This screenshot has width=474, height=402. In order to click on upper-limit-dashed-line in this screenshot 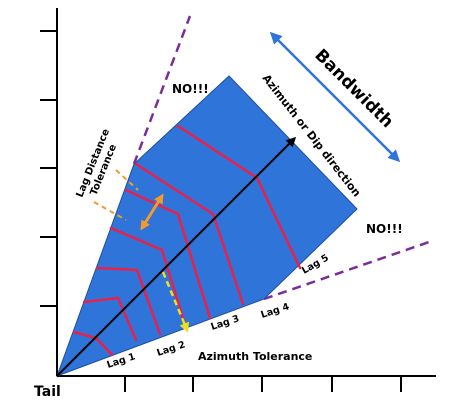, I will do `click(162, 90)`.